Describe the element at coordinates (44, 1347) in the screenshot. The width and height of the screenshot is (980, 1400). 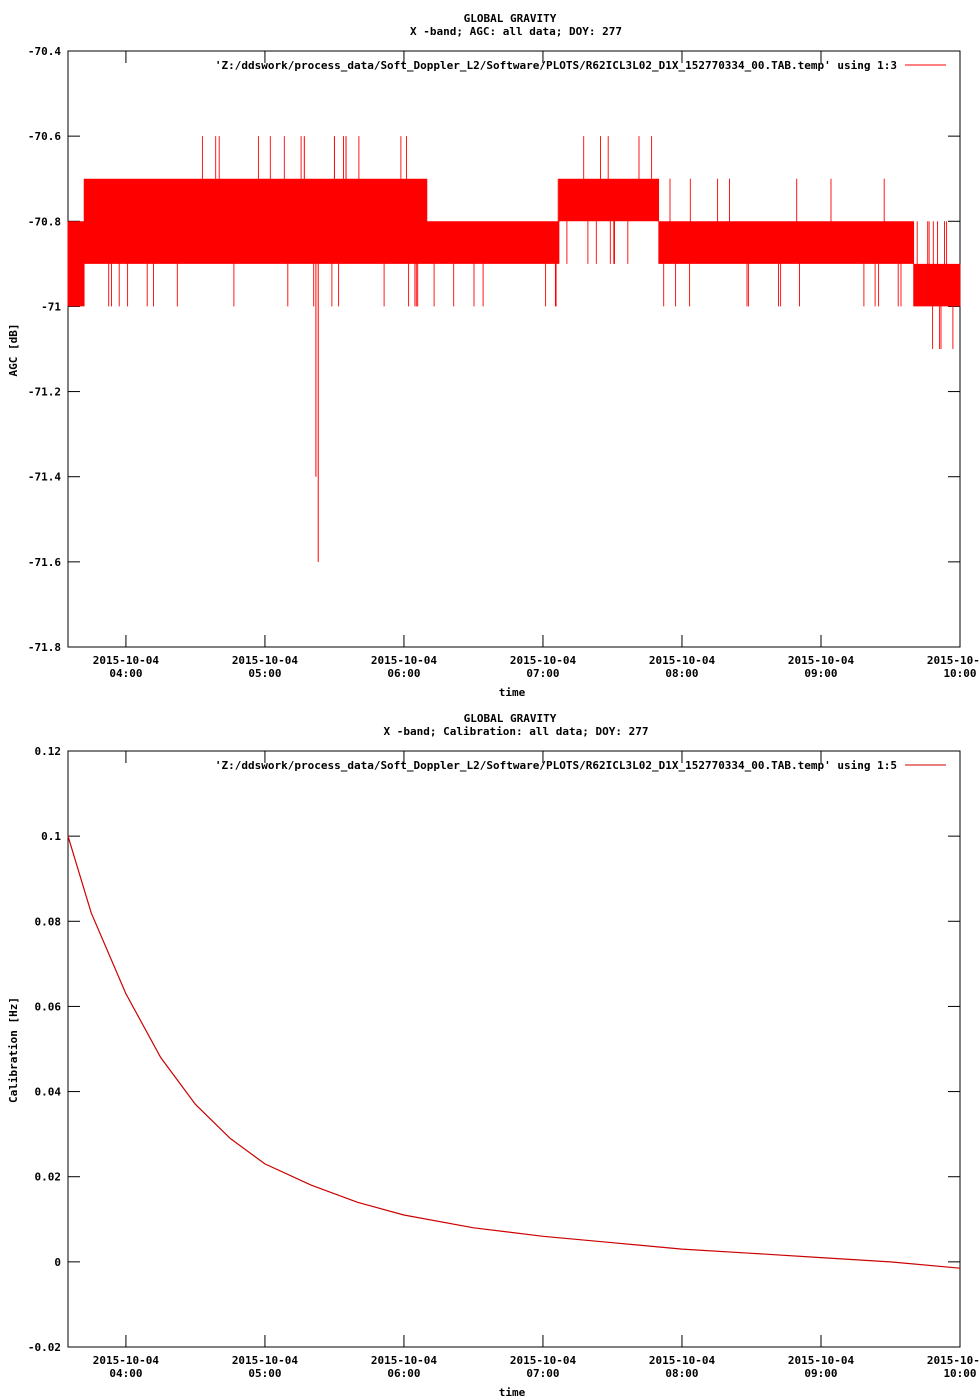
I see `y-tick-label: -0.02` at that location.